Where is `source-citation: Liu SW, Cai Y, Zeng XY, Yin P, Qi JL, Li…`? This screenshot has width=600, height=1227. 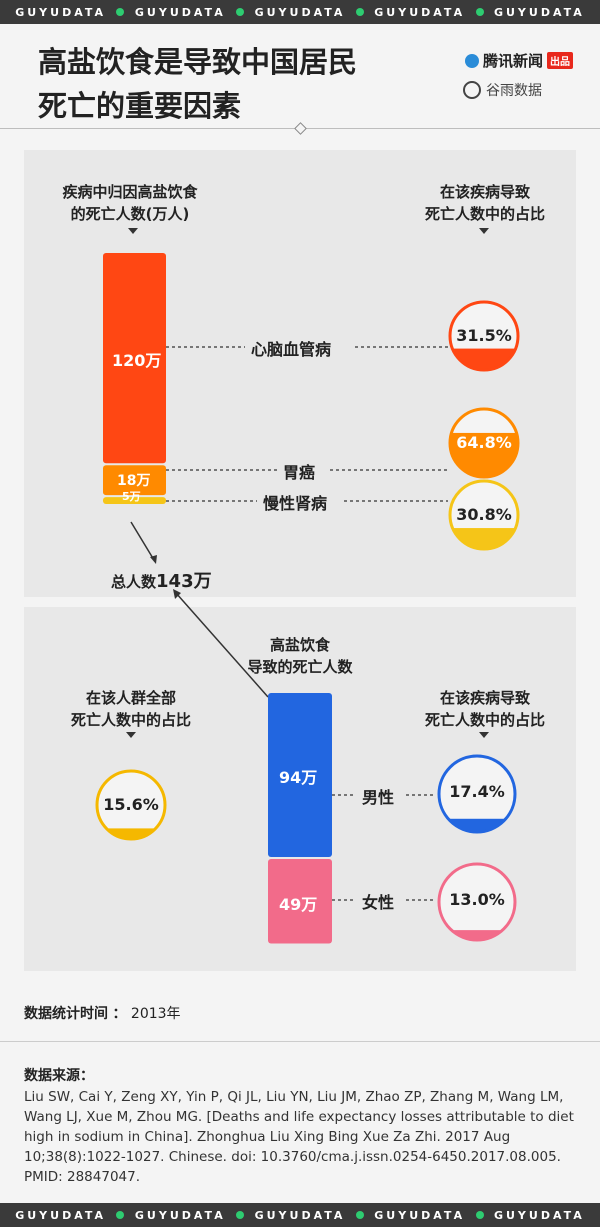 source-citation: Liu SW, Cai Y, Zeng XY, Yin P, Qi JL, Li… is located at coordinates (299, 1137).